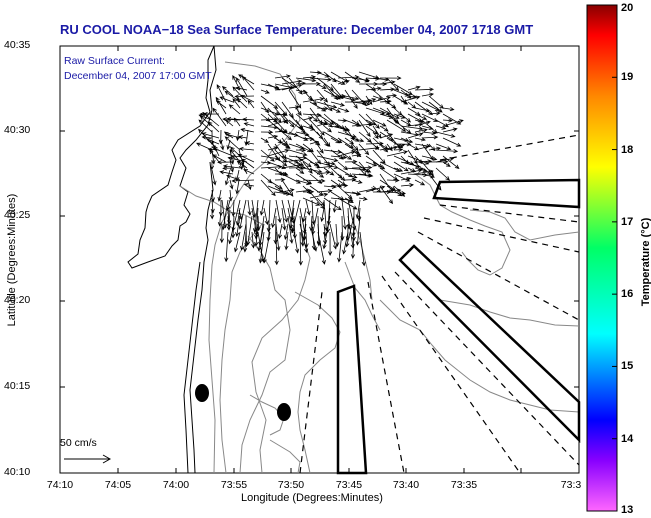 The width and height of the screenshot is (651, 518). I want to click on colorbar-ticks, so click(614, 258).